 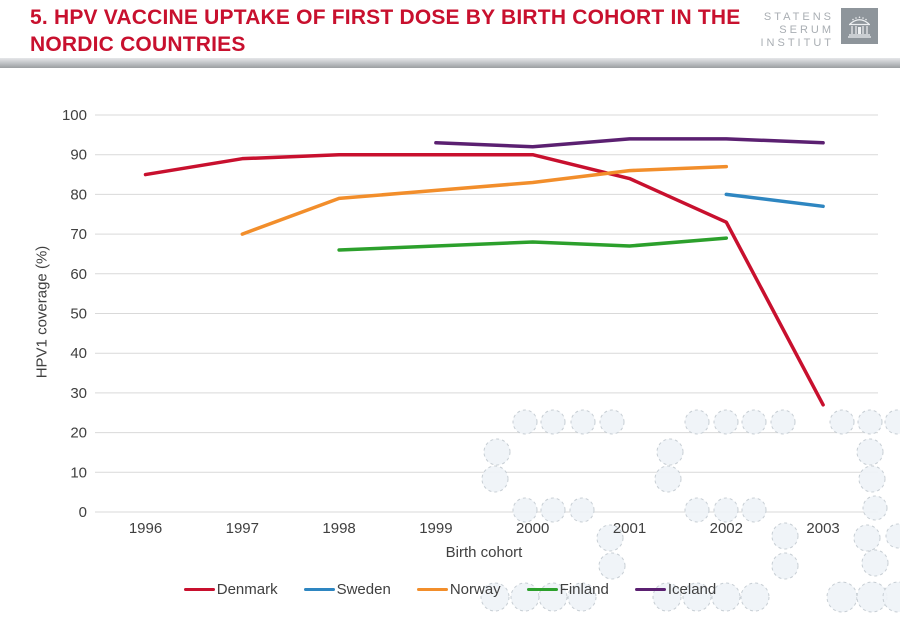 What do you see at coordinates (822, 528) in the screenshot?
I see `x-tick-label: 2003` at bounding box center [822, 528].